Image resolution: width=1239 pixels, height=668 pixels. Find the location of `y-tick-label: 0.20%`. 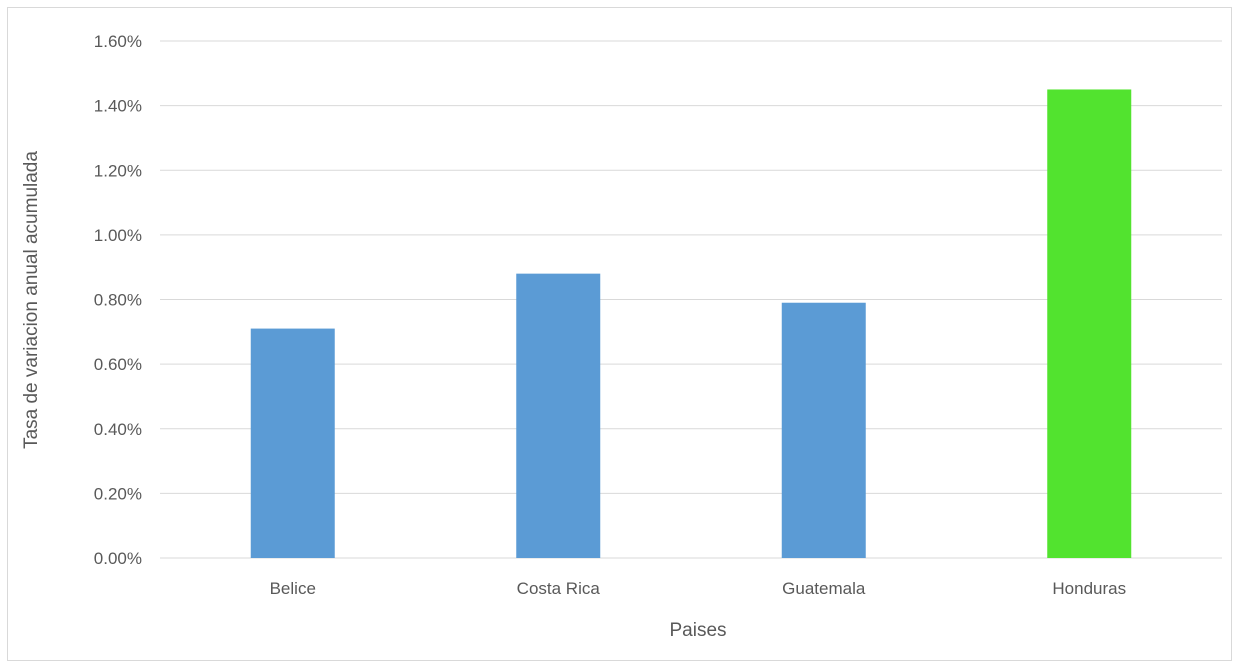

y-tick-label: 0.20% is located at coordinates (118, 493).